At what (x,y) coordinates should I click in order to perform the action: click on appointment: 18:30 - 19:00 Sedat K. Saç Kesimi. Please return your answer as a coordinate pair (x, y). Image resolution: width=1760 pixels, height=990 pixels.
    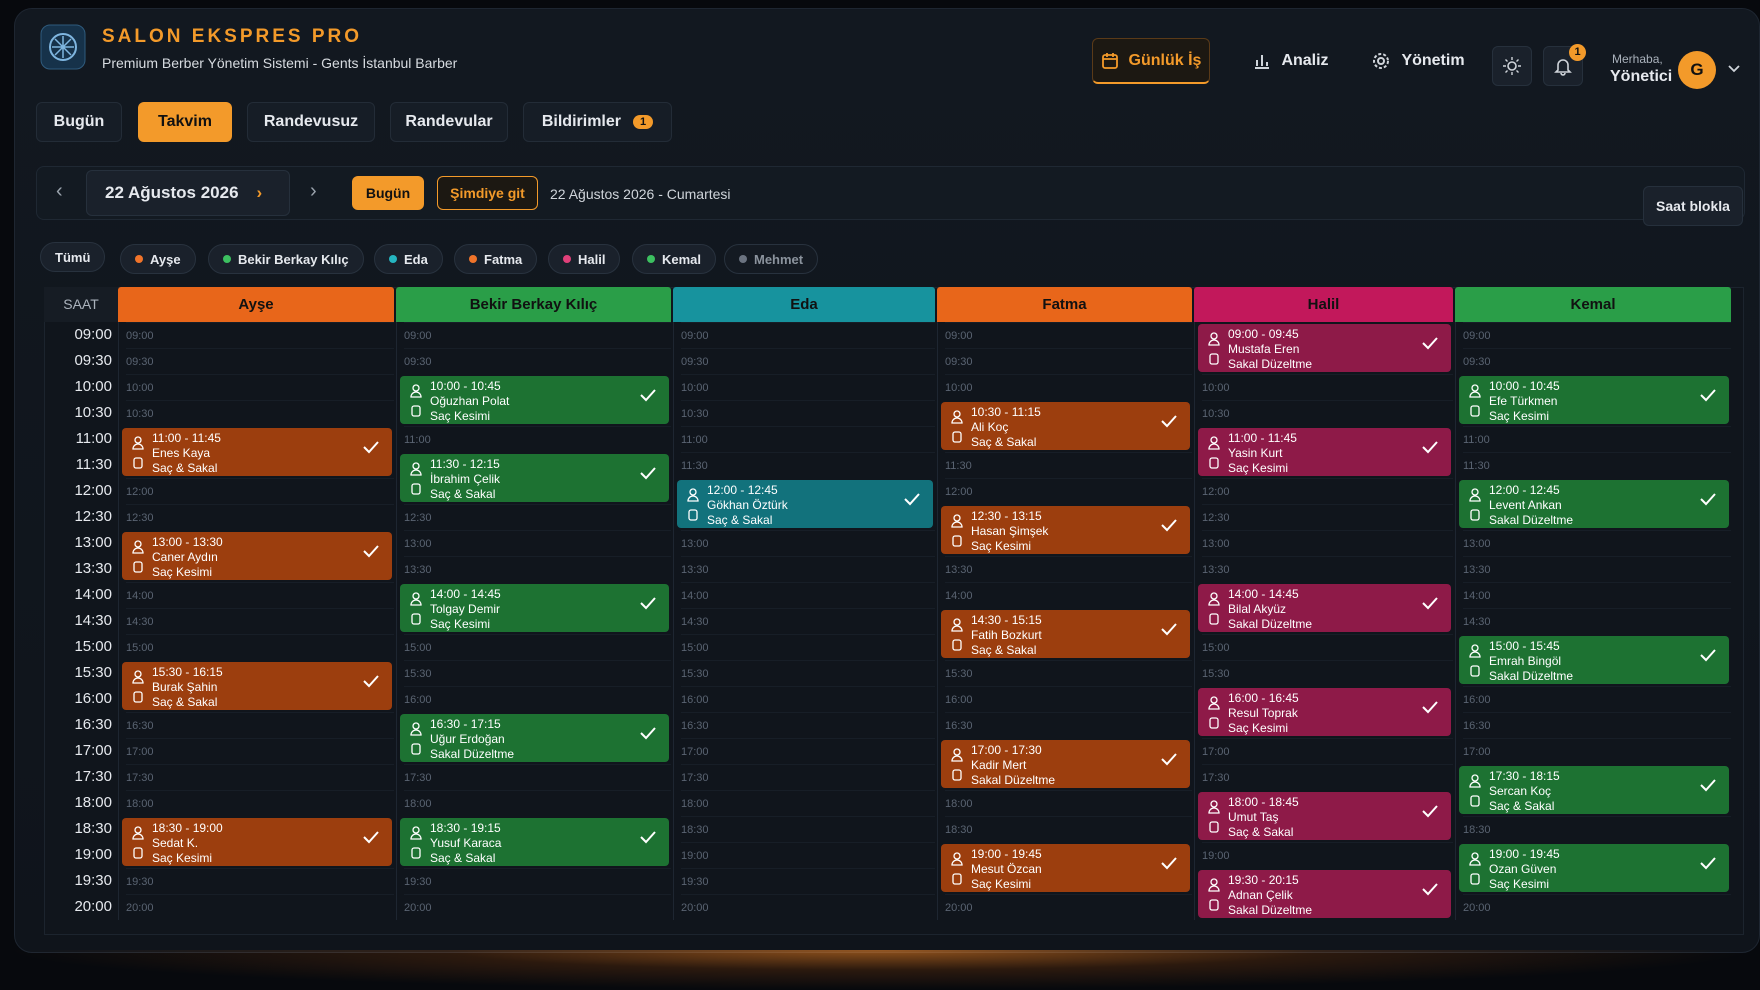
    Looking at the image, I should click on (257, 842).